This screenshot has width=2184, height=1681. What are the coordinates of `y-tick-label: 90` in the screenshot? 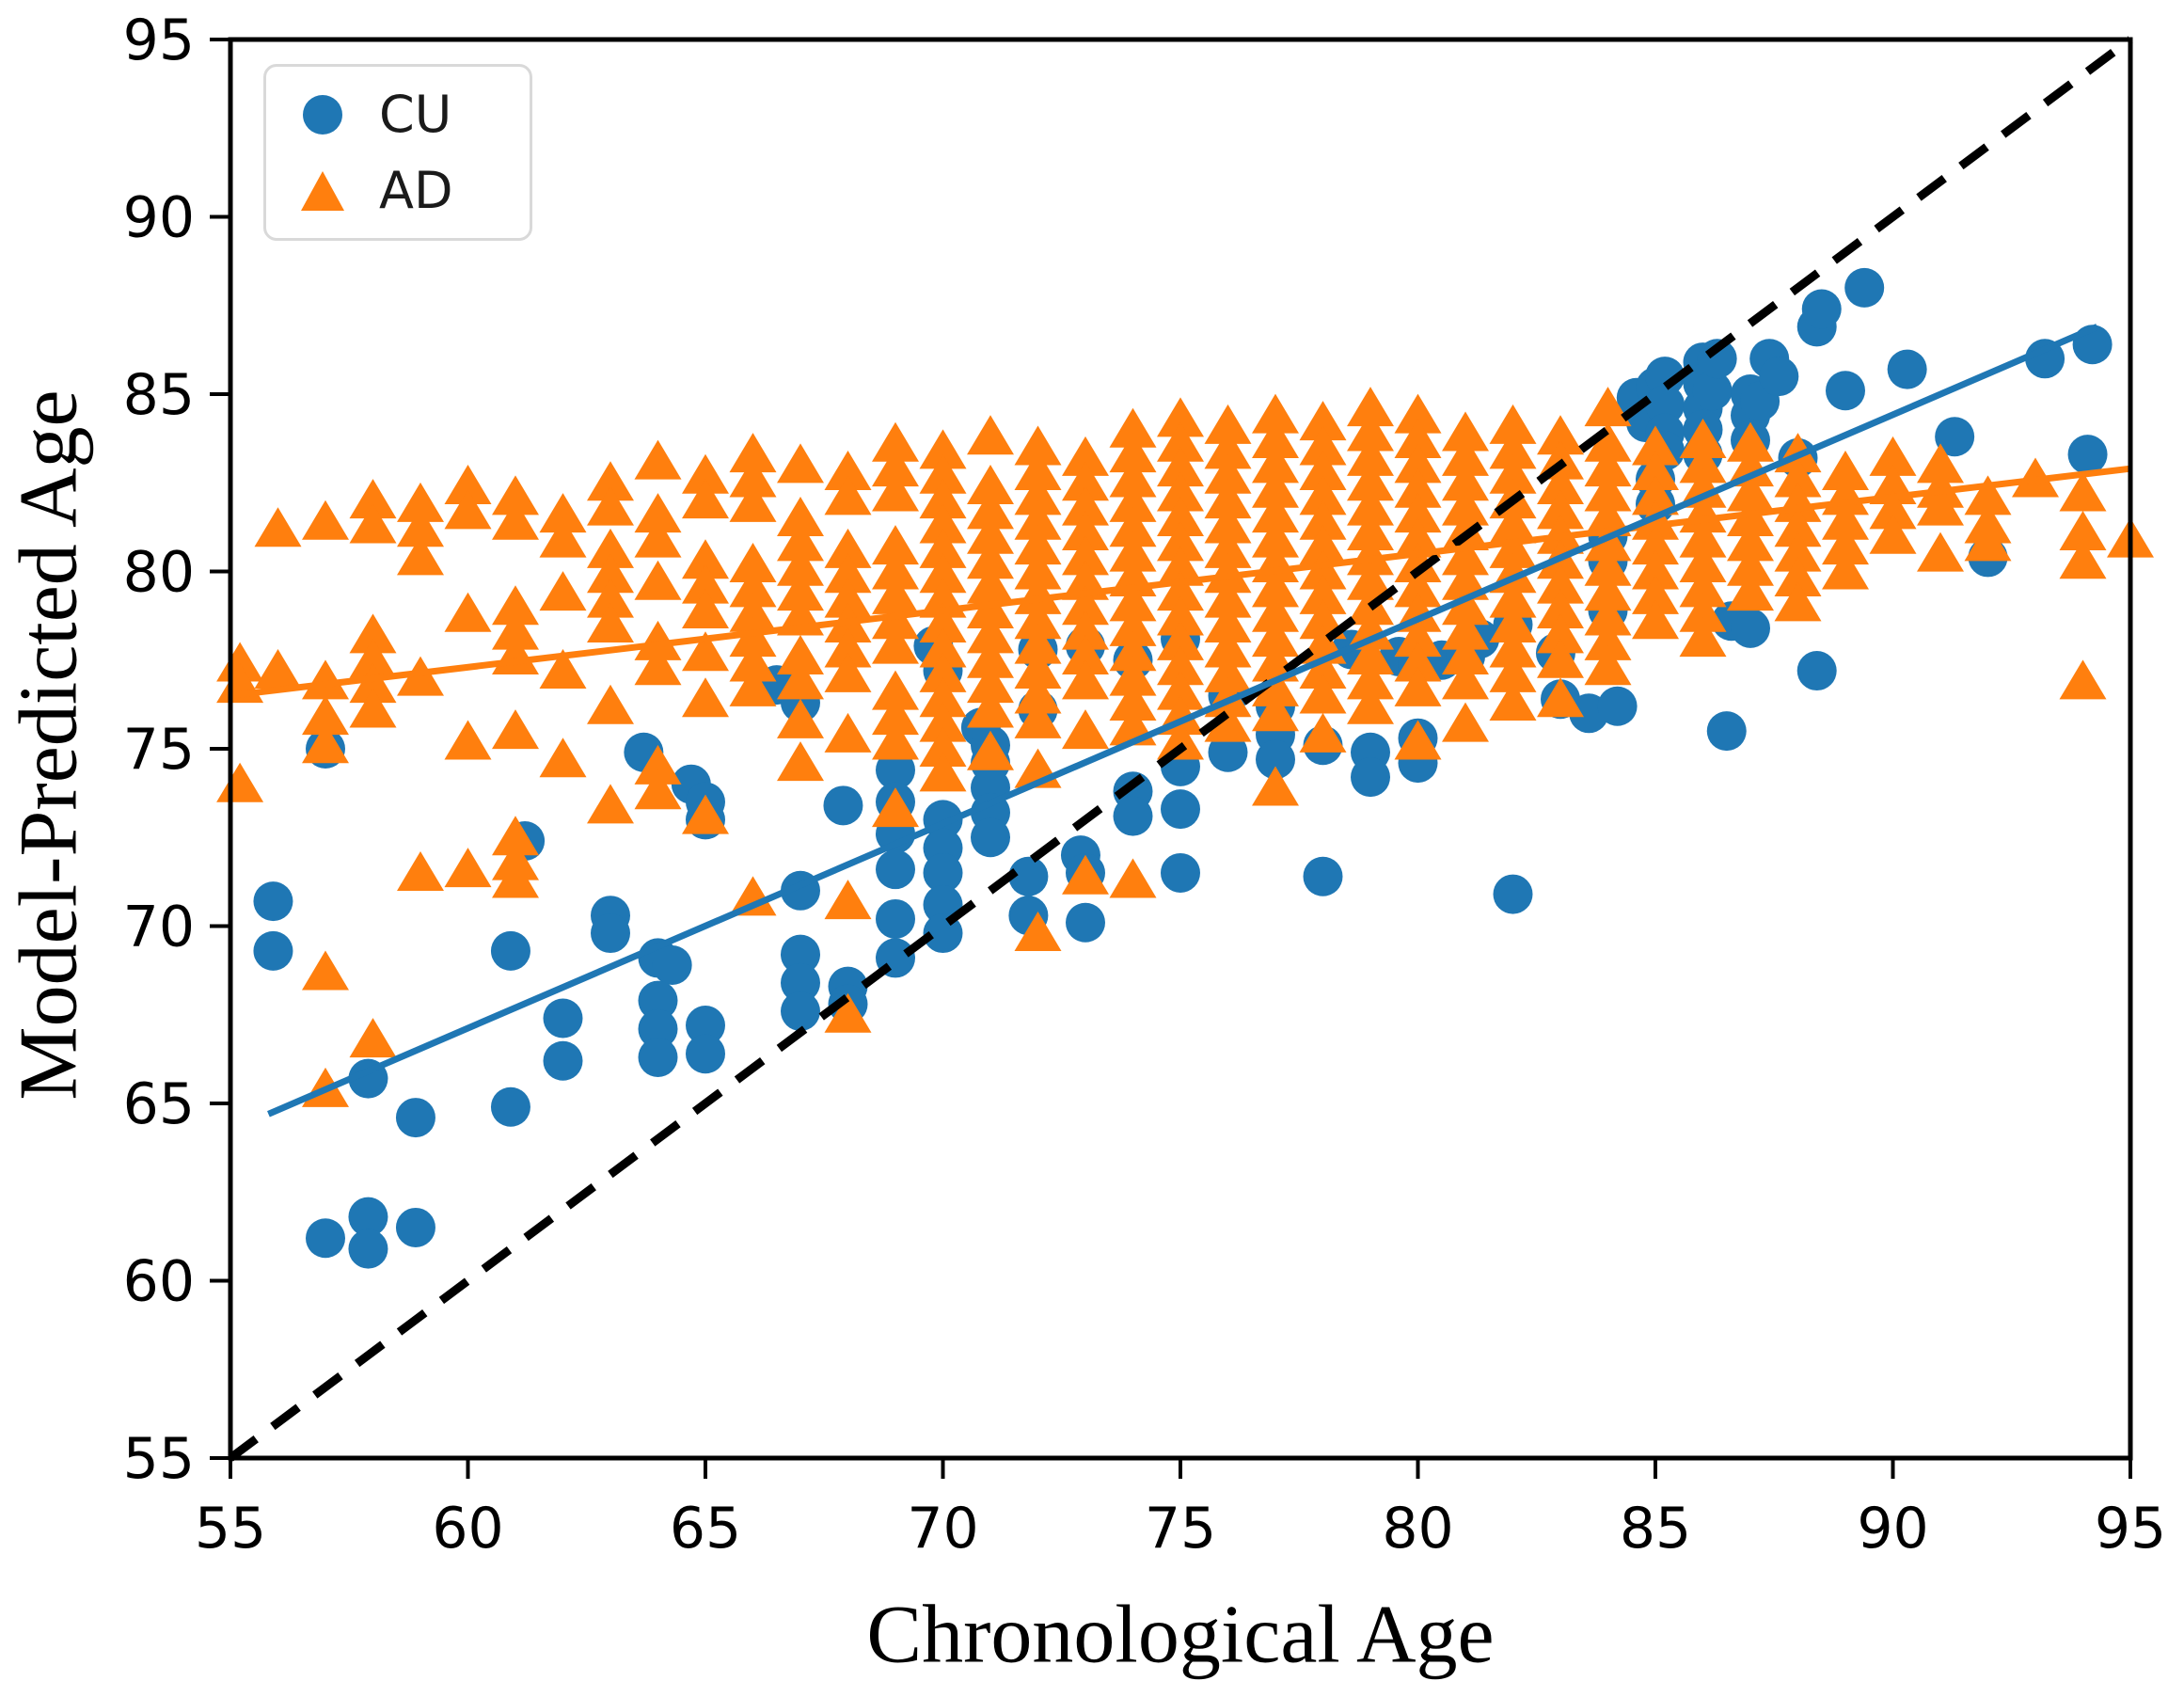 It's located at (159, 218).